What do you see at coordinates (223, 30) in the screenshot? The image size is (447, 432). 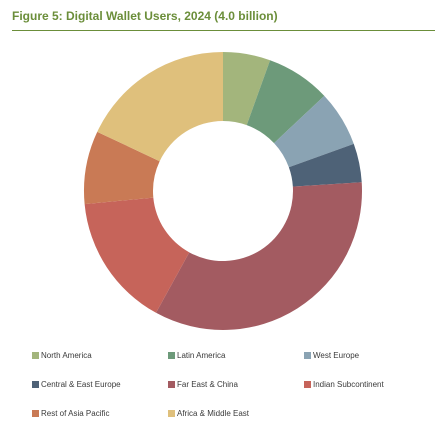 I see `title-divider` at bounding box center [223, 30].